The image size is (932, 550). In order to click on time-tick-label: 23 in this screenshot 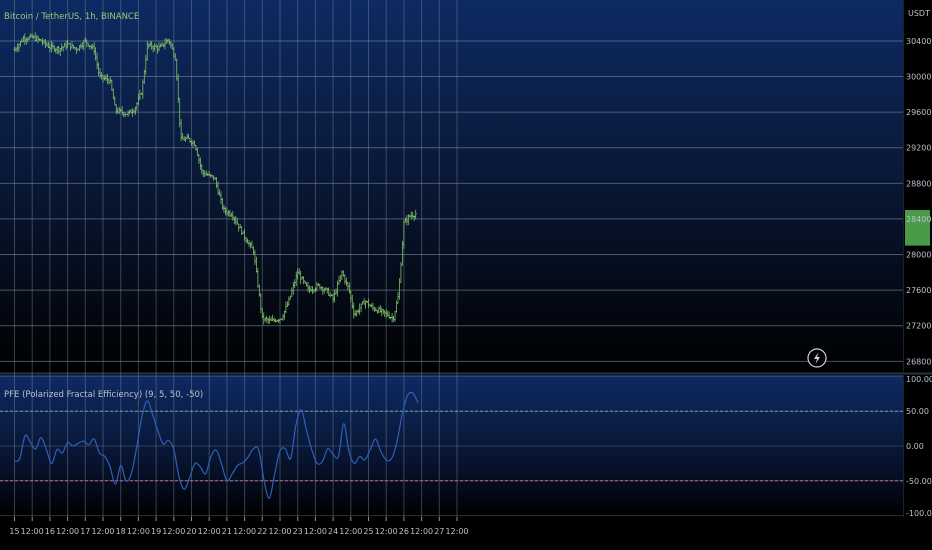, I will do `click(298, 531)`.